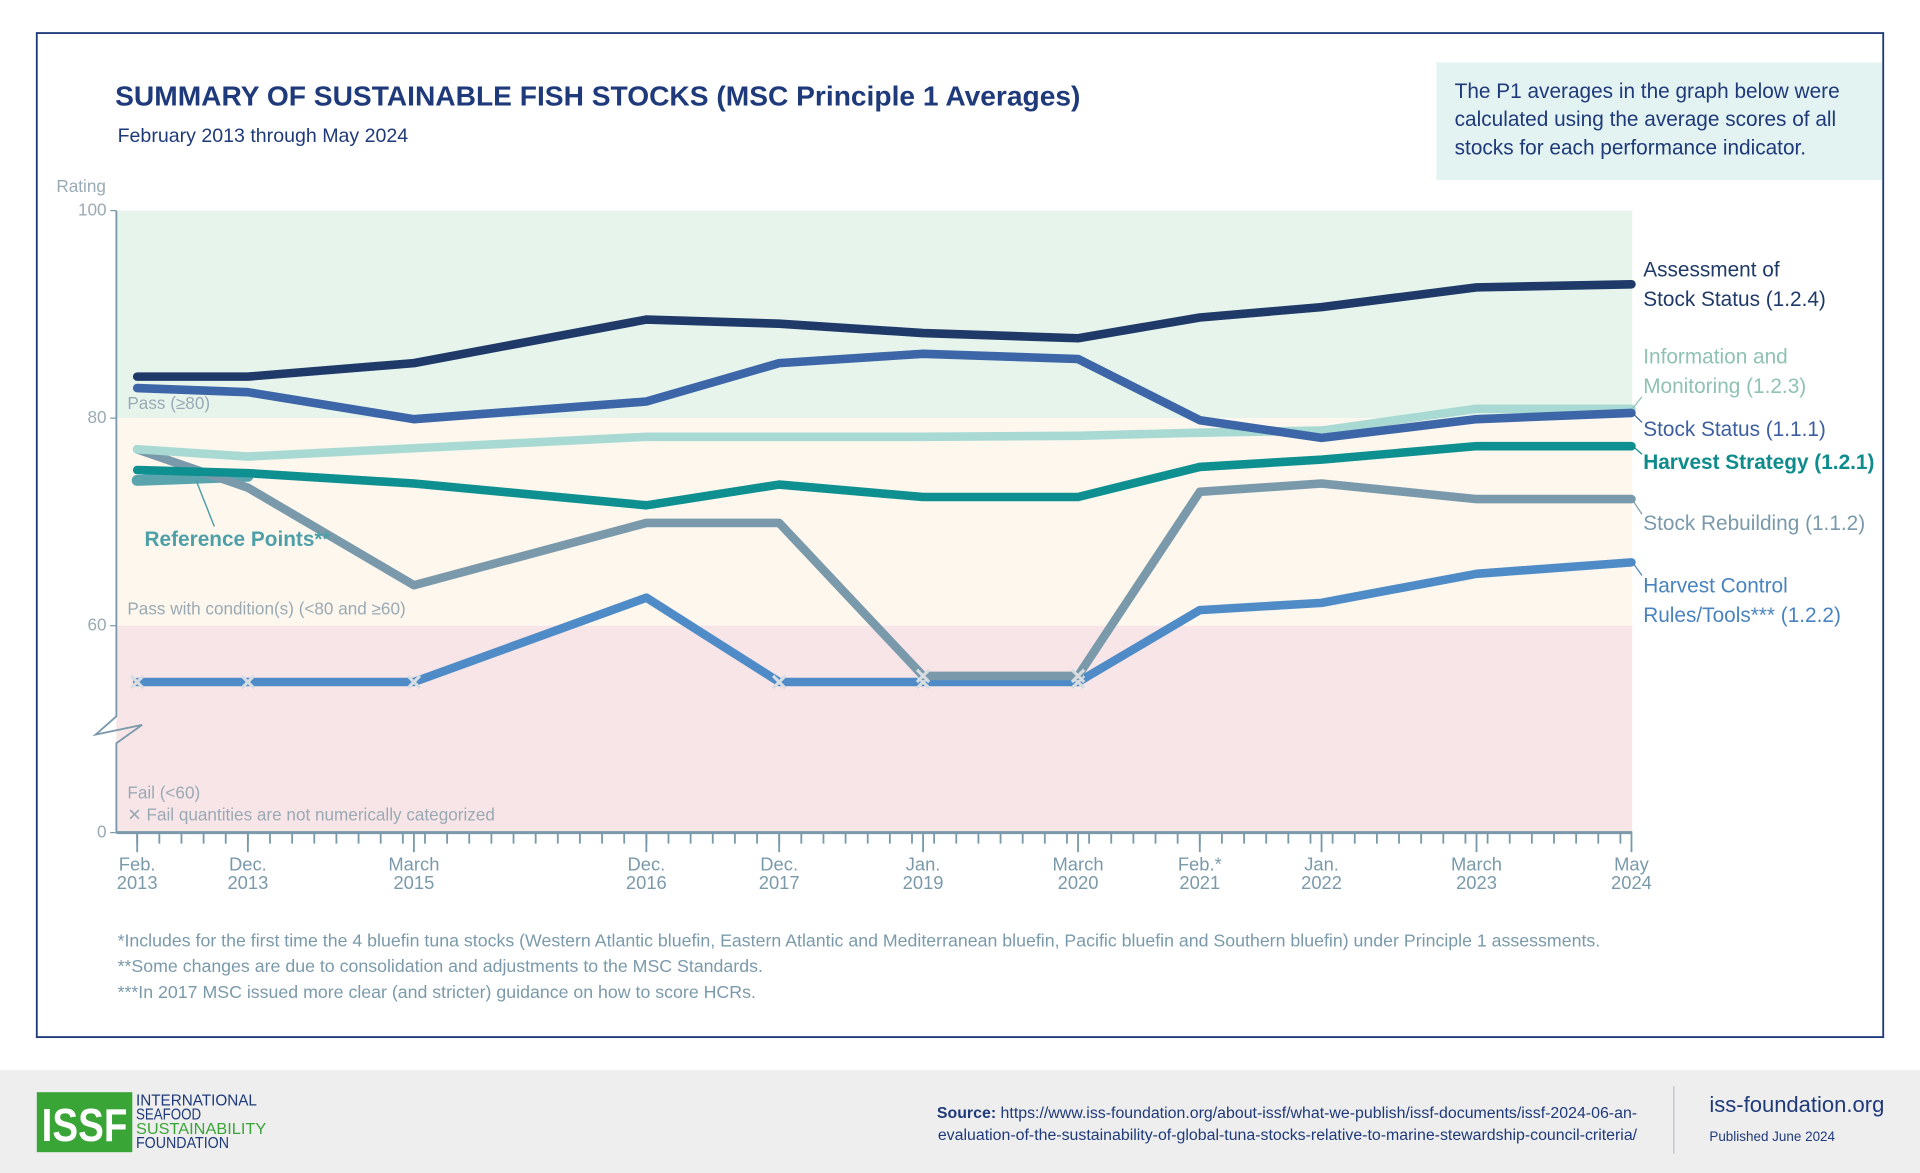 This screenshot has height=1173, width=1920. Describe the element at coordinates (1200, 864) in the screenshot. I see `x-tick-label: Feb.*` at that location.